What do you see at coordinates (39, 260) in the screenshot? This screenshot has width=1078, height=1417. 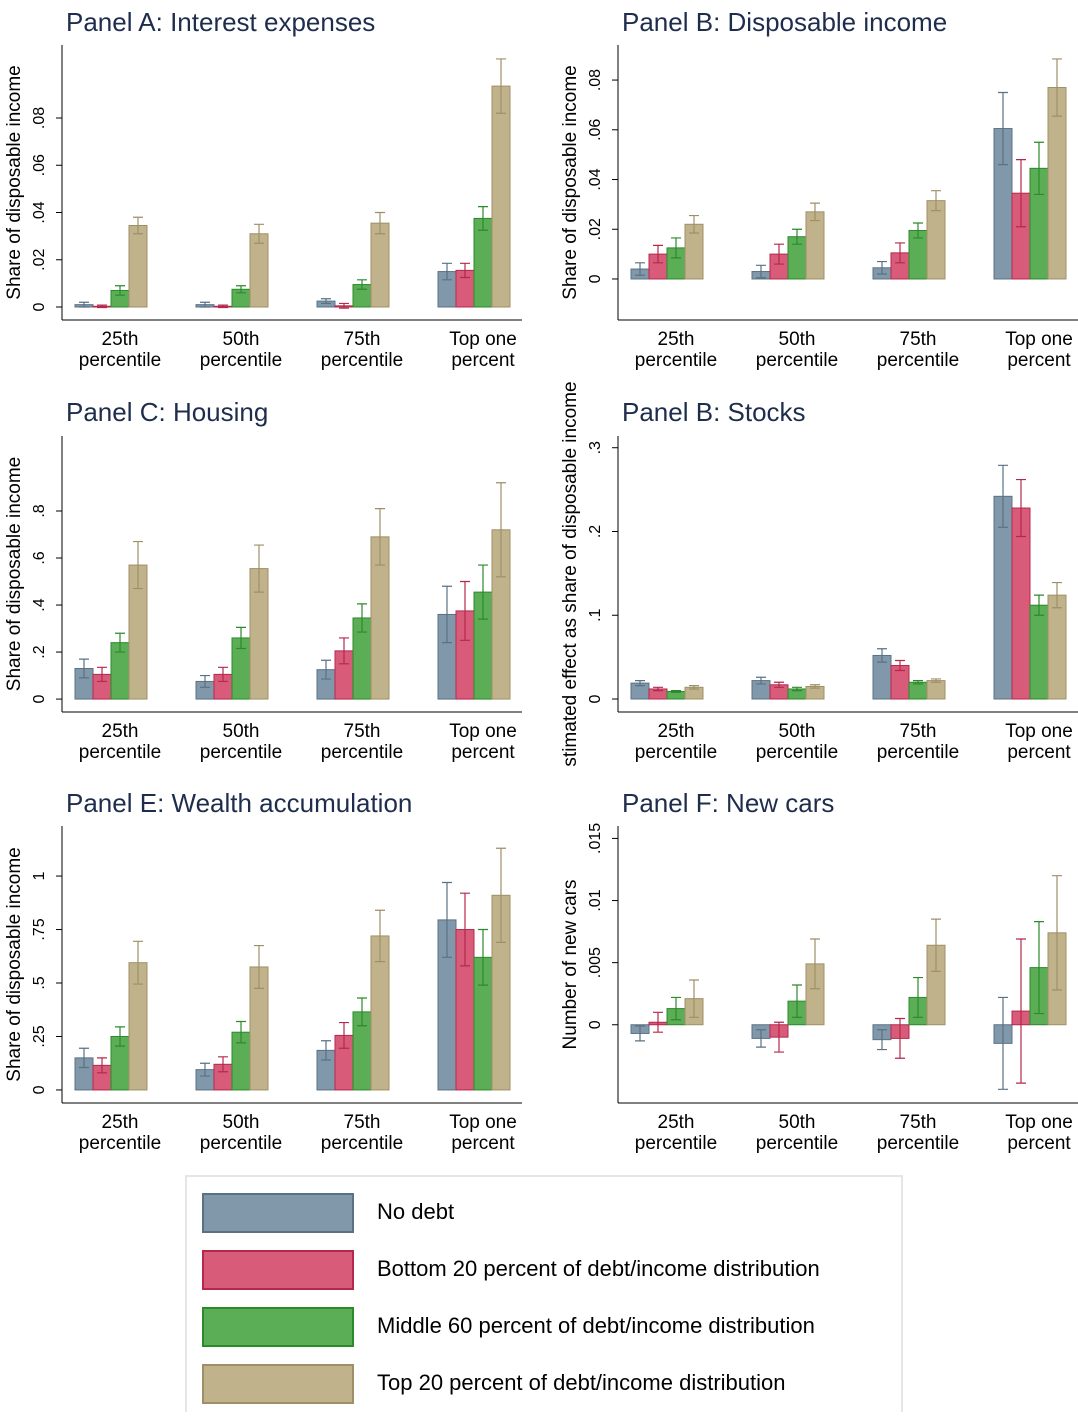 I see `y-tick-label: .02` at bounding box center [39, 260].